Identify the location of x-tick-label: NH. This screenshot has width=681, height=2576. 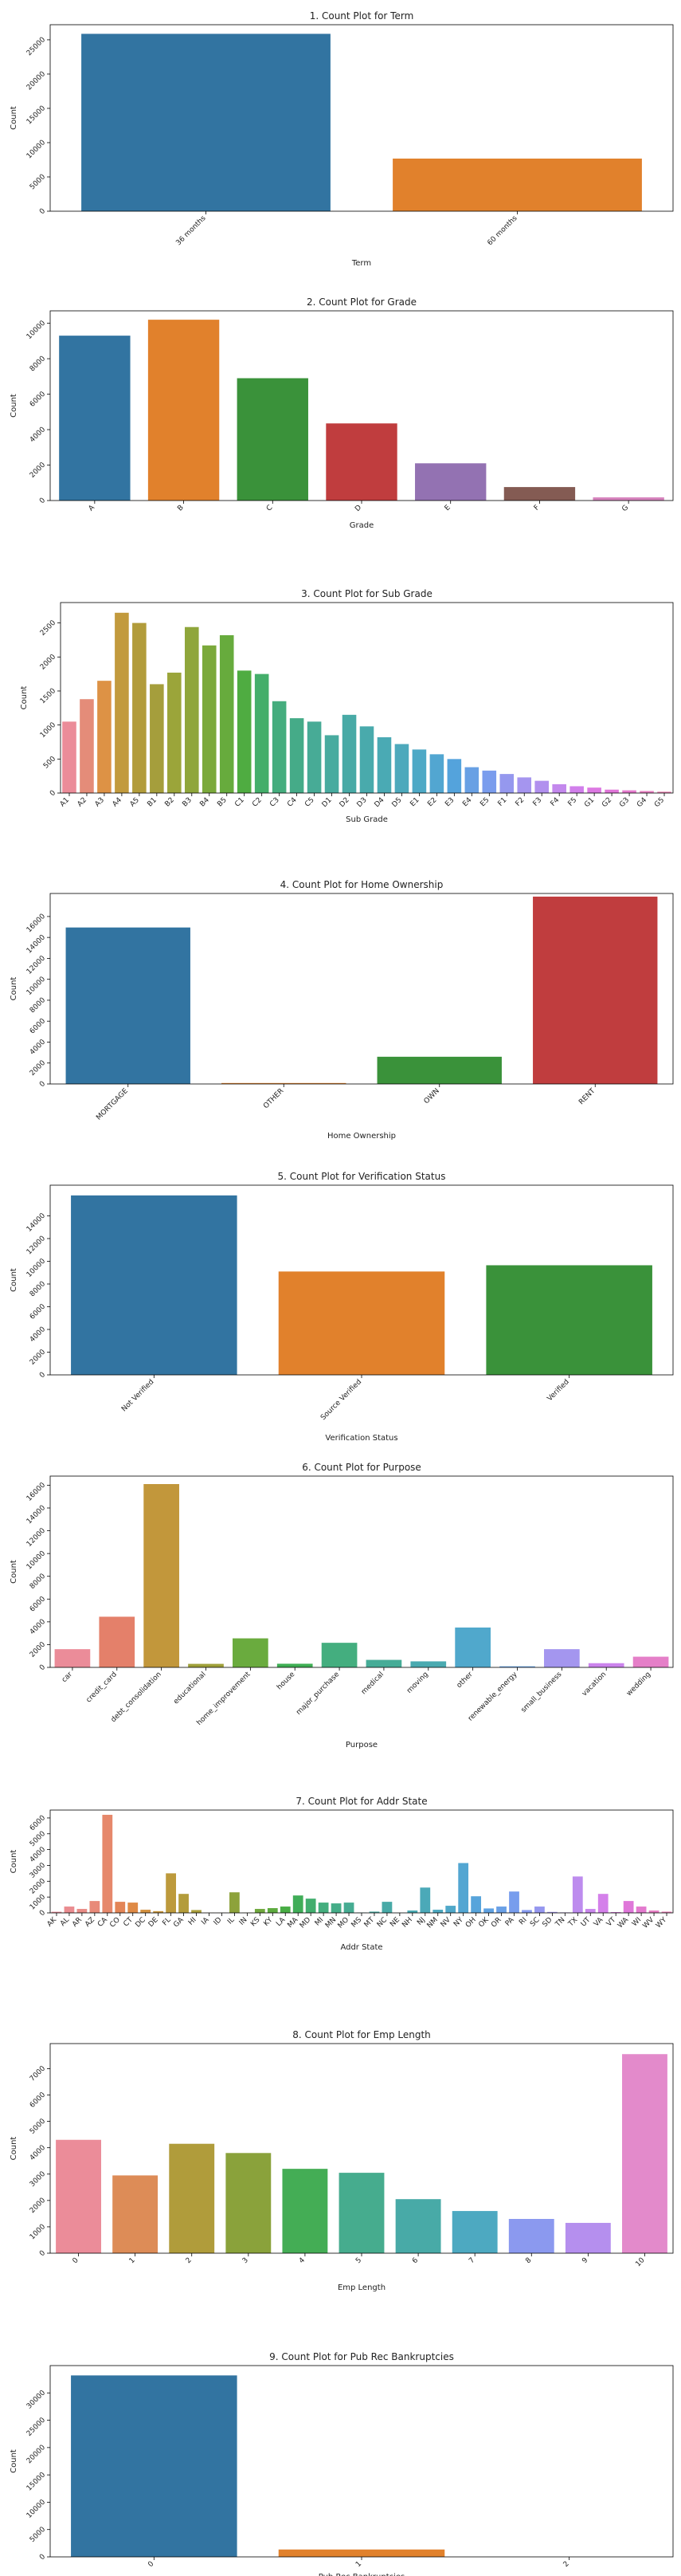
(407, 1923).